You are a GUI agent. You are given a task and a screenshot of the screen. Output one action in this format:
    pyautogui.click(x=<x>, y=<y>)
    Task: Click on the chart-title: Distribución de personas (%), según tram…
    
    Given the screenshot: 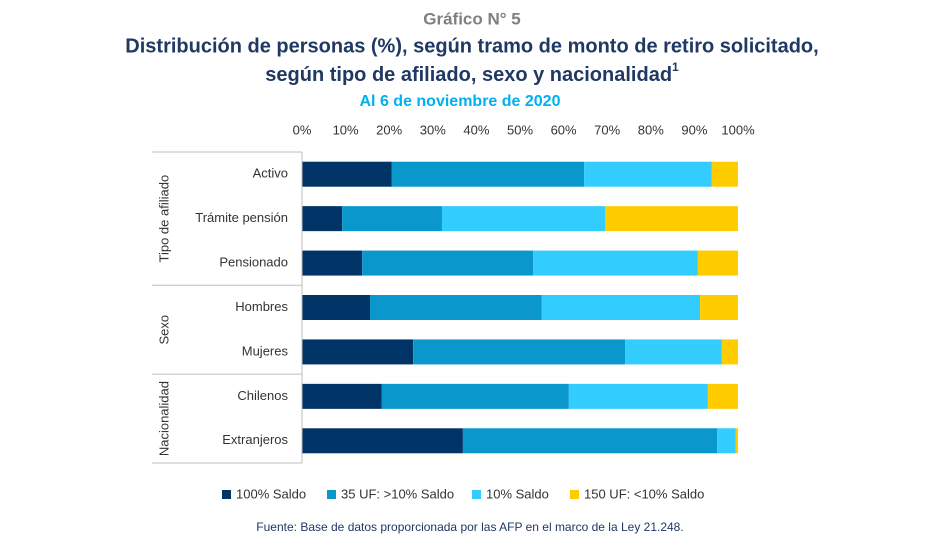 What is the action you would take?
    pyautogui.click(x=471, y=46)
    